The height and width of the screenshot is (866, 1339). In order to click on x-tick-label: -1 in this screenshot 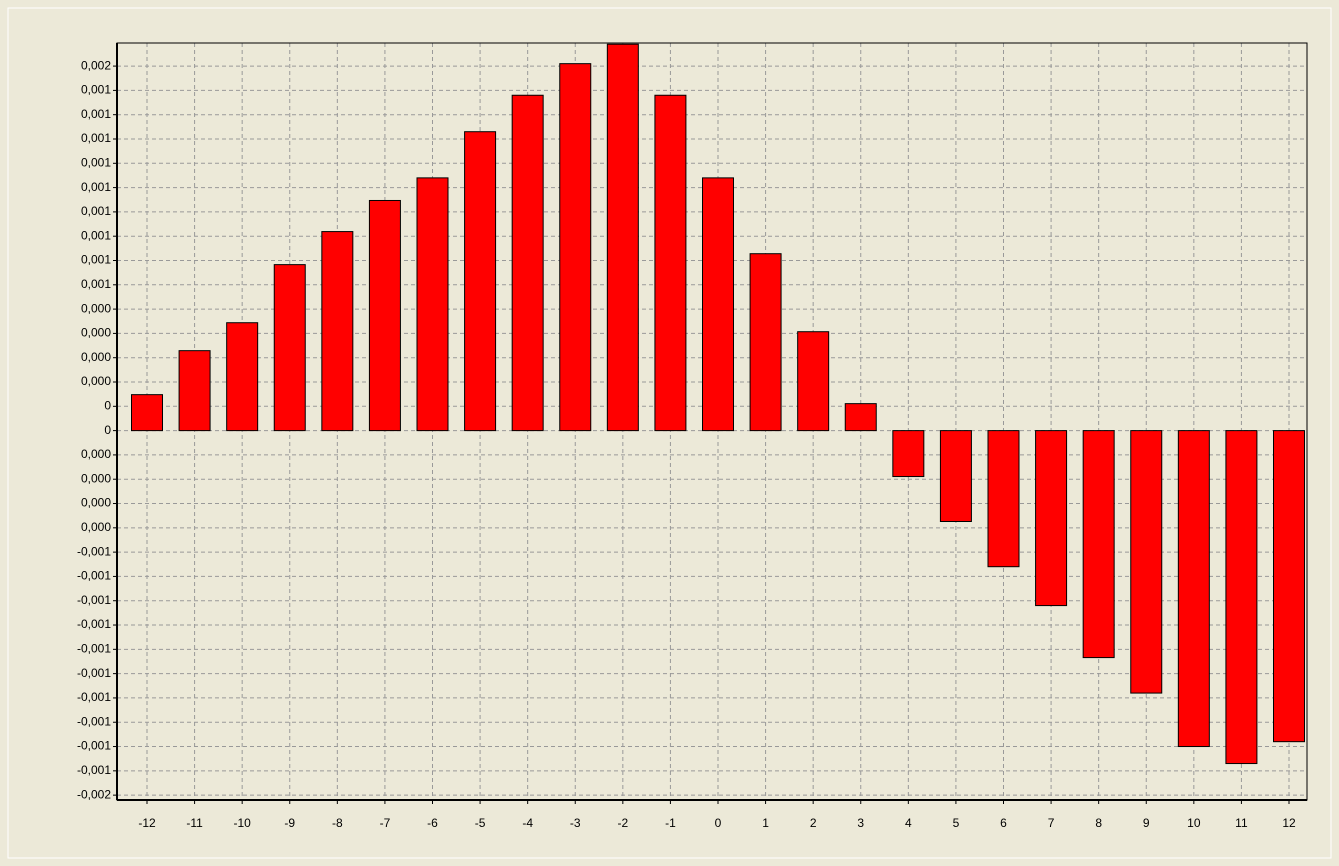, I will do `click(670, 823)`.